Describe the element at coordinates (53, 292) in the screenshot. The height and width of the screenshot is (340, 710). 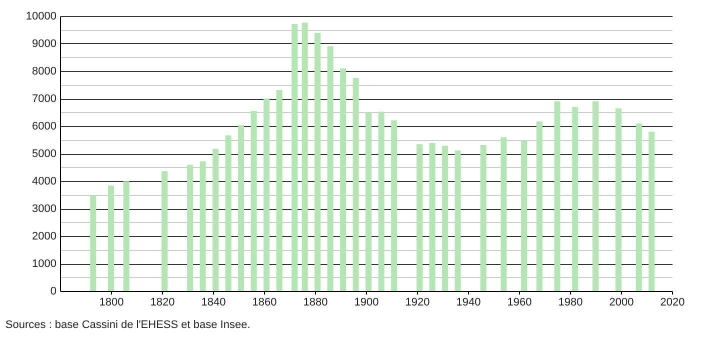
I see `y-tick-label: 0` at that location.